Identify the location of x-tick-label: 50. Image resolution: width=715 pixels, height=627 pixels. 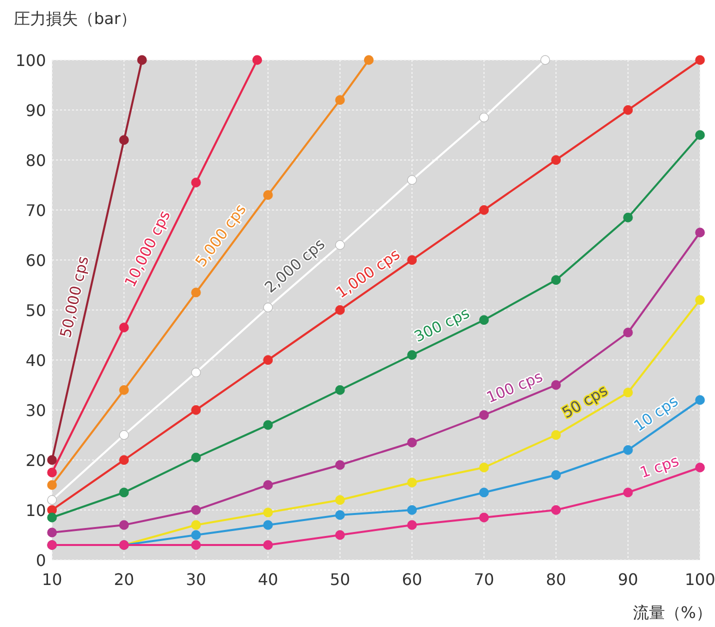
(340, 579).